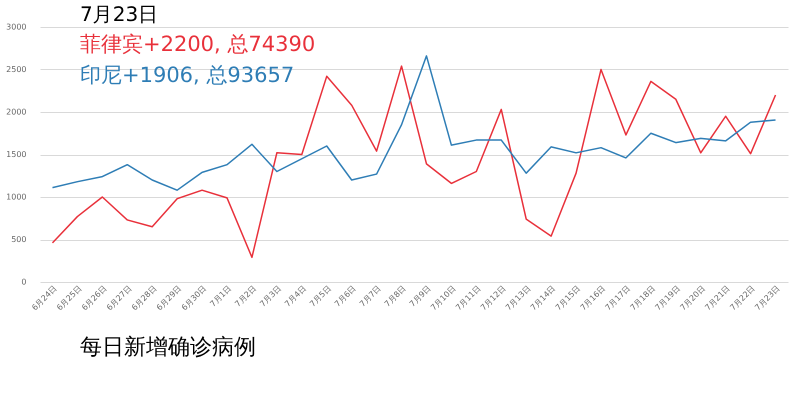 This screenshot has height=400, width=800. What do you see at coordinates (187, 75) in the screenshot?
I see `text: 印尼+1906, 总93657` at bounding box center [187, 75].